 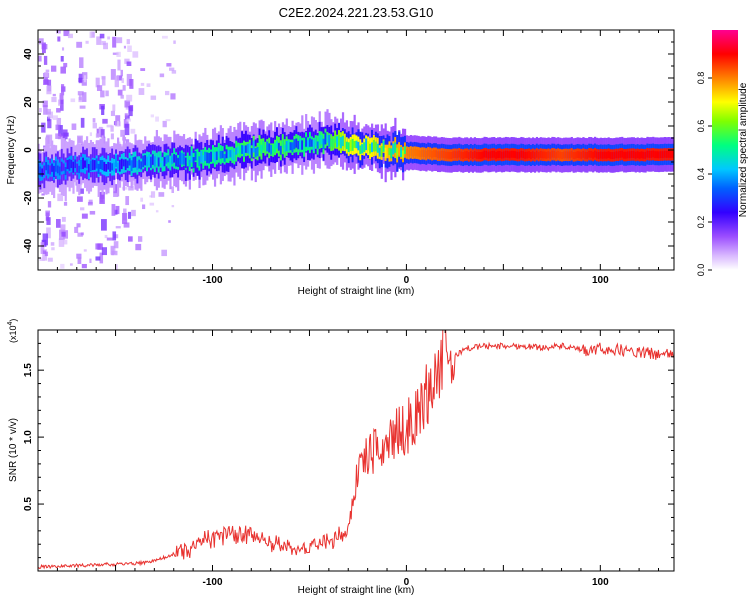 What do you see at coordinates (743, 149) in the screenshot?
I see `colorbar-label: Normalized spectral amplitude` at bounding box center [743, 149].